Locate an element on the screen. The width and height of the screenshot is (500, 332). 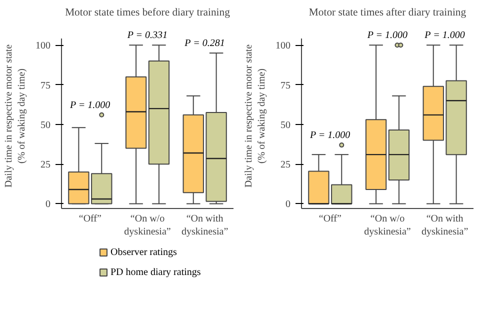
legend-label: PD home diary ratings is located at coordinates (155, 272).